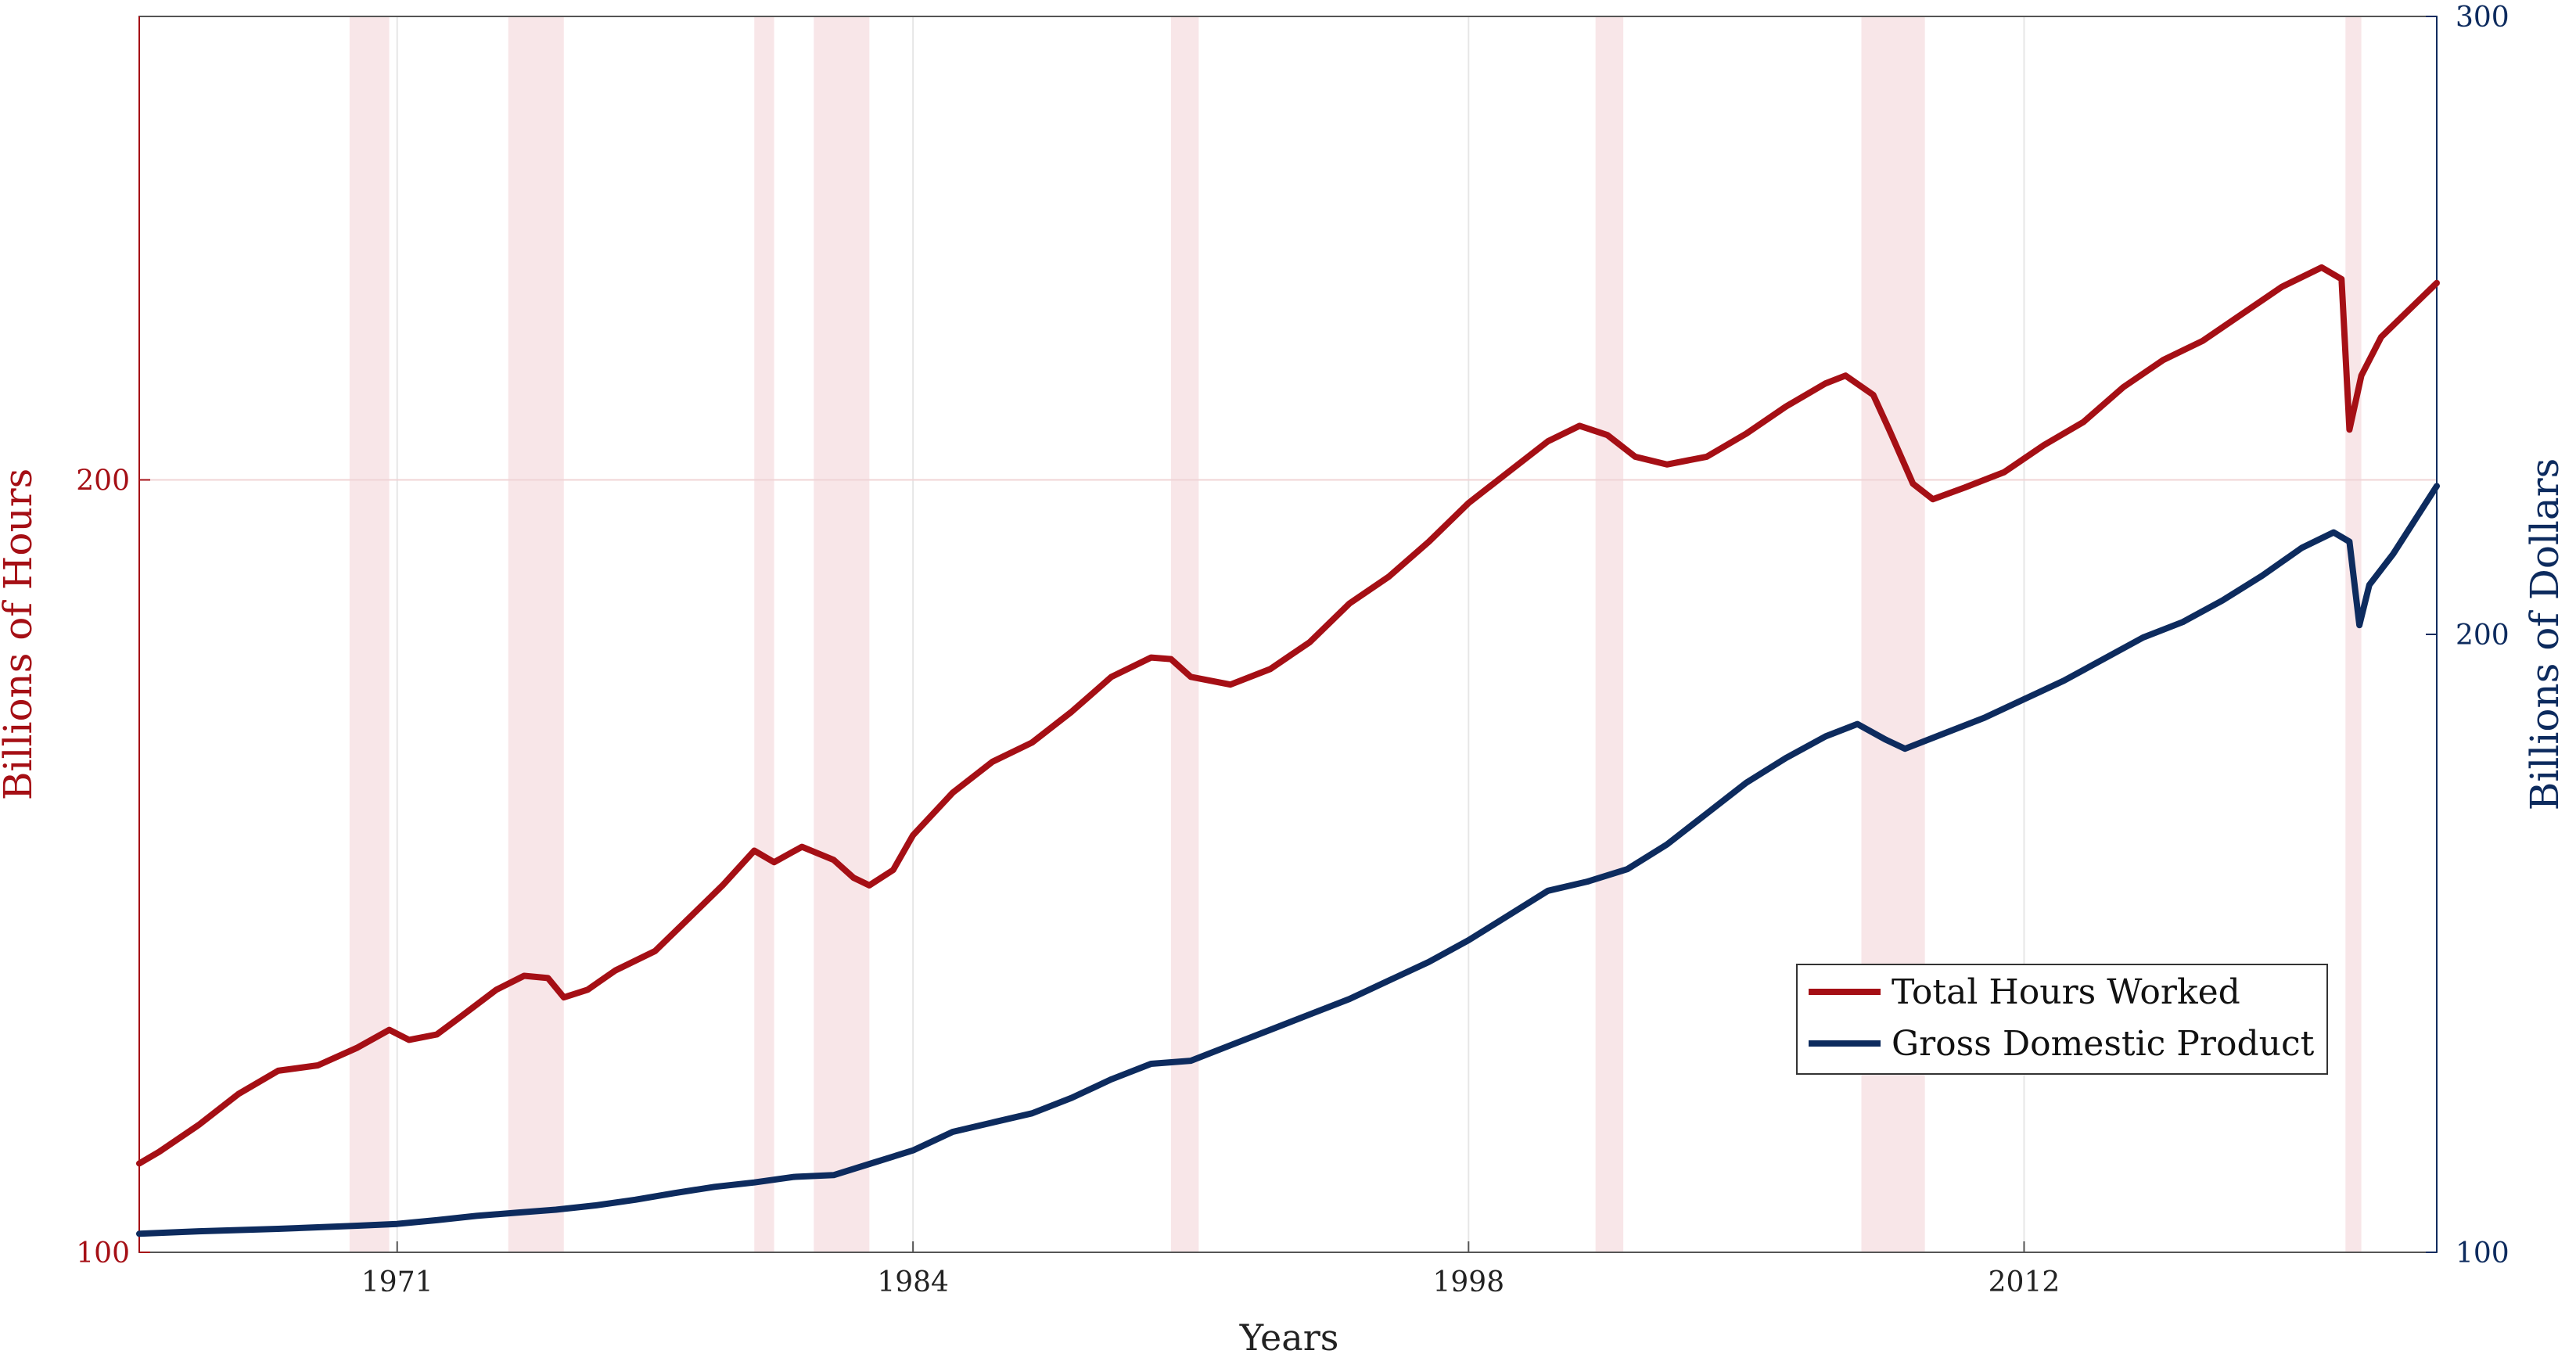  I want to click on y-left-tick-label-0: 100, so click(103, 1253).